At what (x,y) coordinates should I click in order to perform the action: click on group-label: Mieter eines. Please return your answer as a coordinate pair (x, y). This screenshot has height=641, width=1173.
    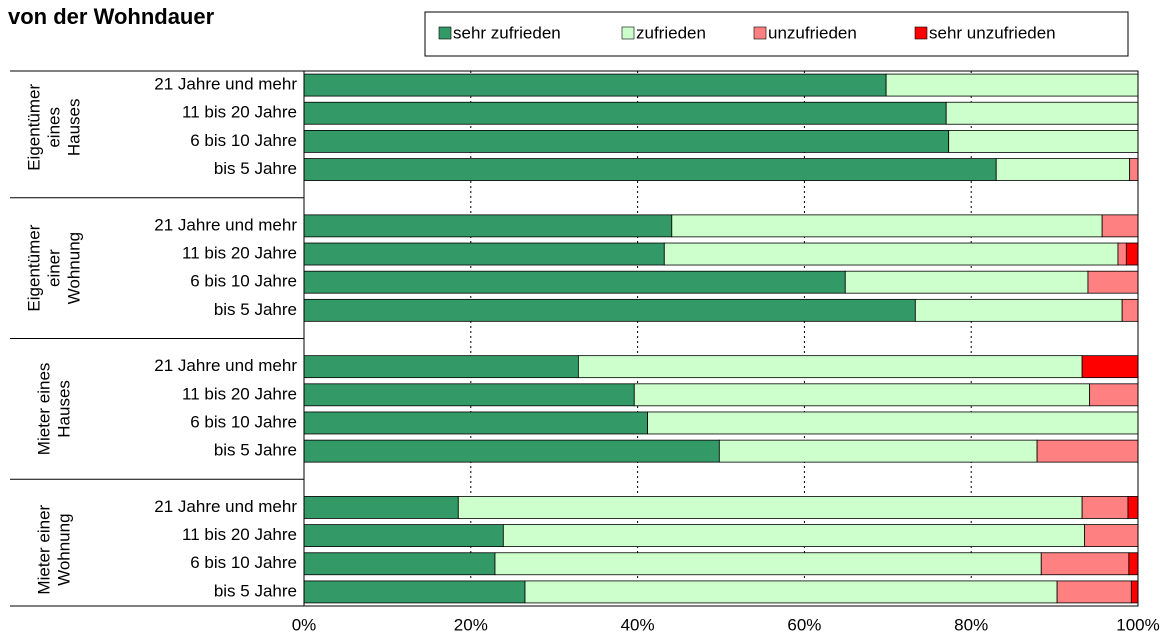
    Looking at the image, I should click on (43, 409).